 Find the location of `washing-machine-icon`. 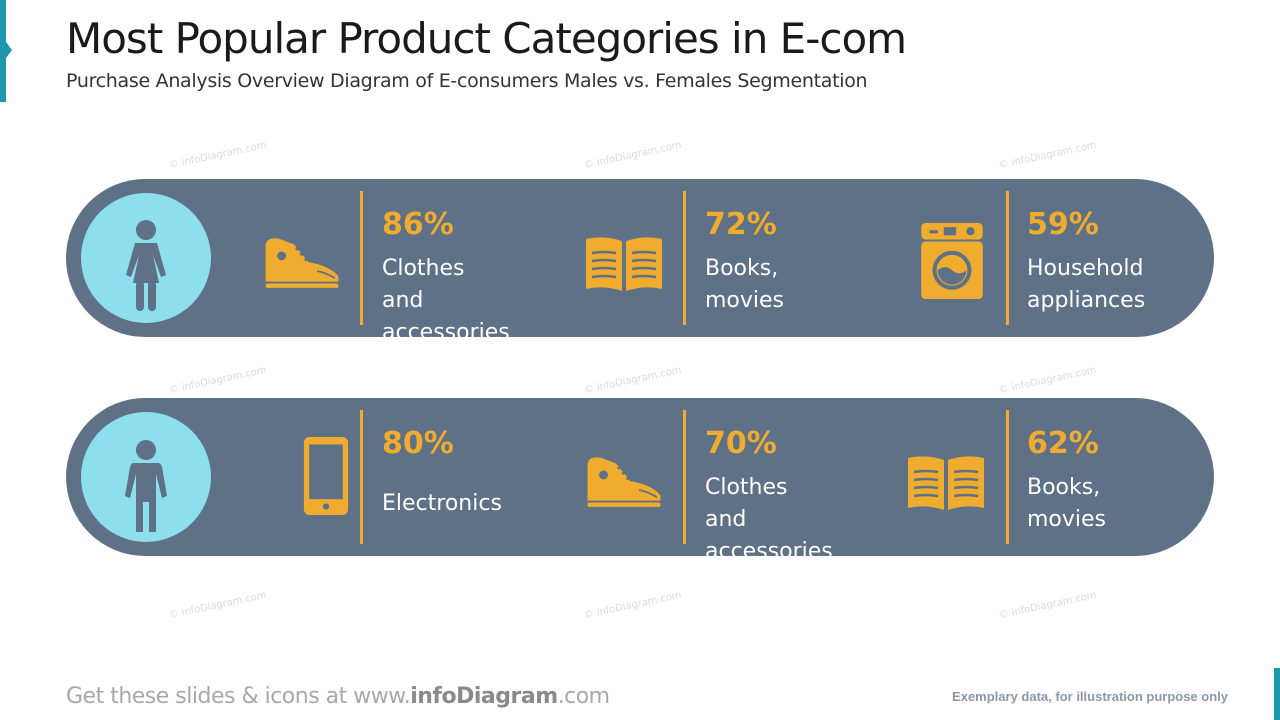

washing-machine-icon is located at coordinates (952, 261).